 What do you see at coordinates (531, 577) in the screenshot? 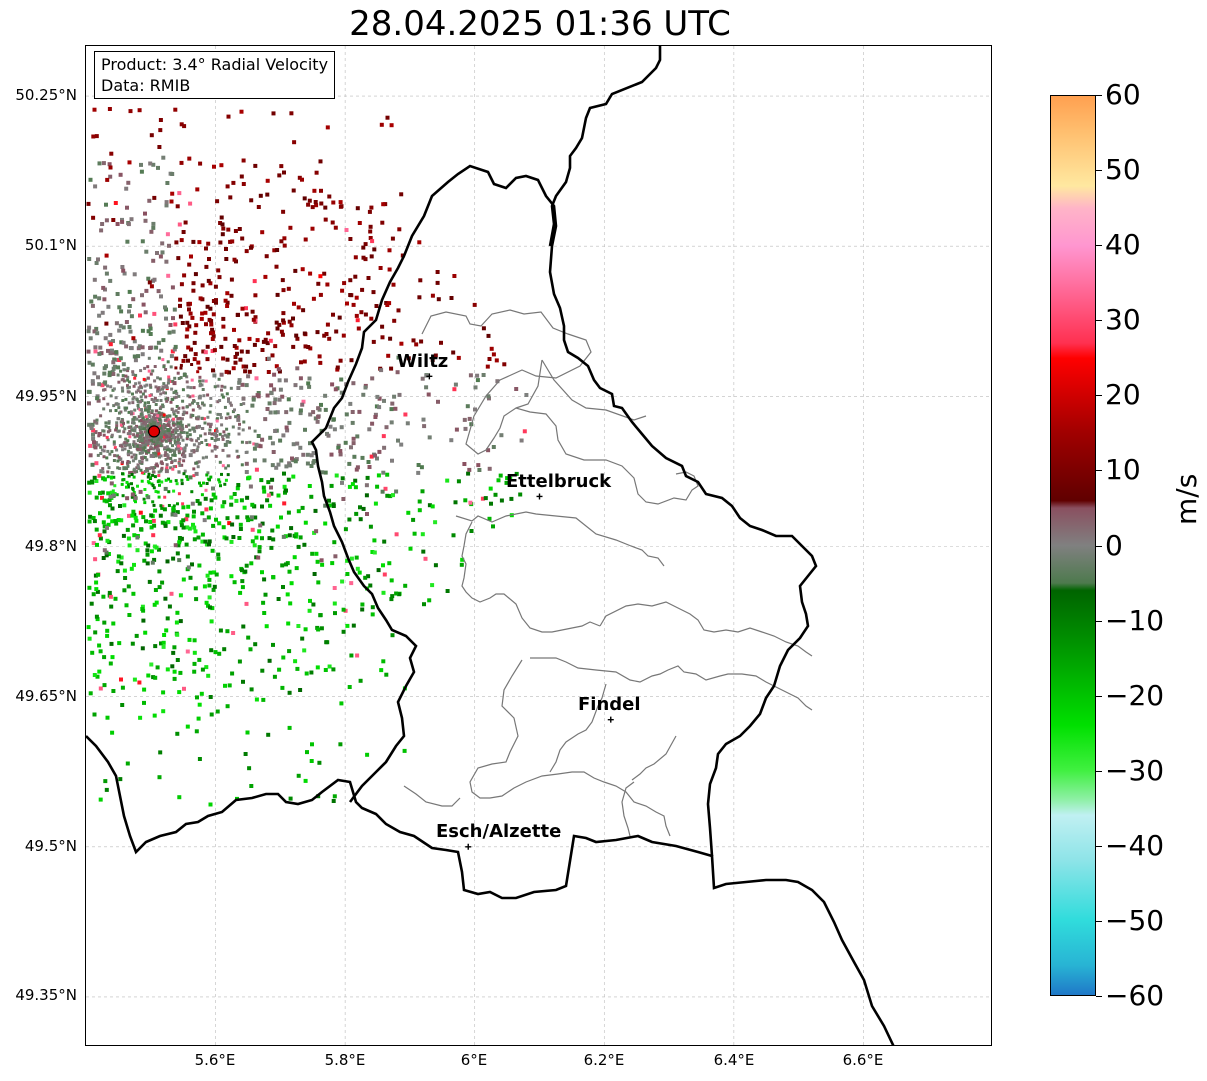
I see `canton-borders` at bounding box center [531, 577].